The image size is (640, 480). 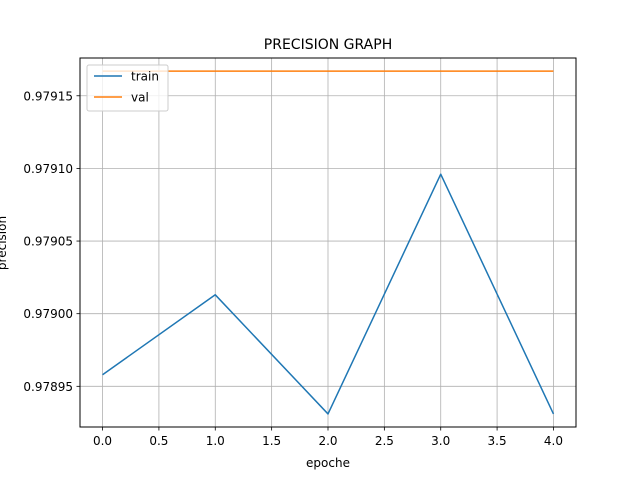 I want to click on y-axis-ticks: 0.97895 0.97900 0.97905 0.97910 0.97915, so click(x=51, y=241).